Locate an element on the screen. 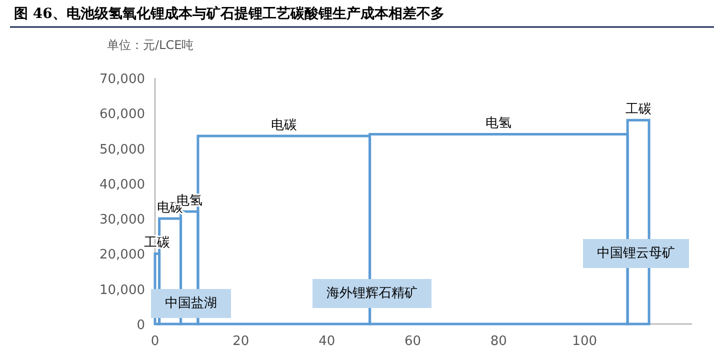 This screenshot has height=358, width=720. x-tick-label: 100 is located at coordinates (585, 341).